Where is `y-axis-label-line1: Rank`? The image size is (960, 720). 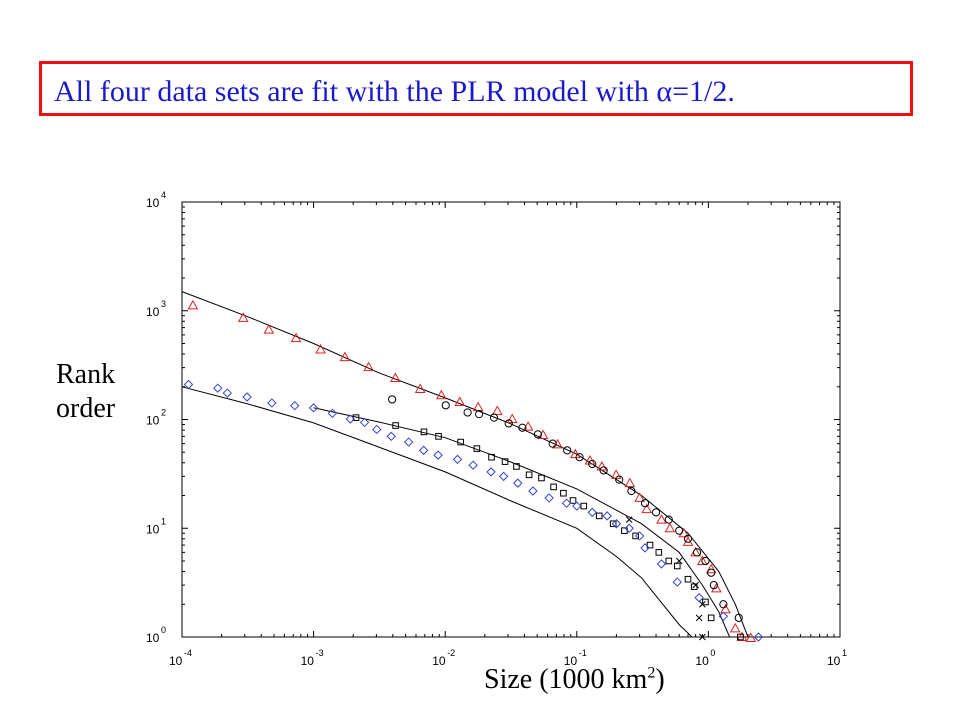
y-axis-label-line1: Rank is located at coordinates (86, 374).